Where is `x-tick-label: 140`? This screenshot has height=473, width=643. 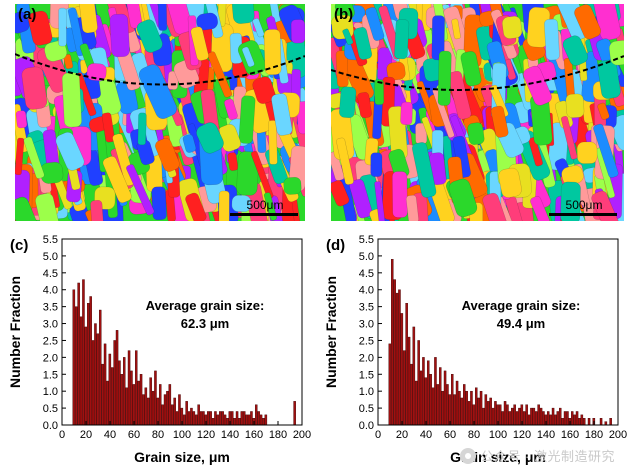 x-tick-label: 140 is located at coordinates (546, 435).